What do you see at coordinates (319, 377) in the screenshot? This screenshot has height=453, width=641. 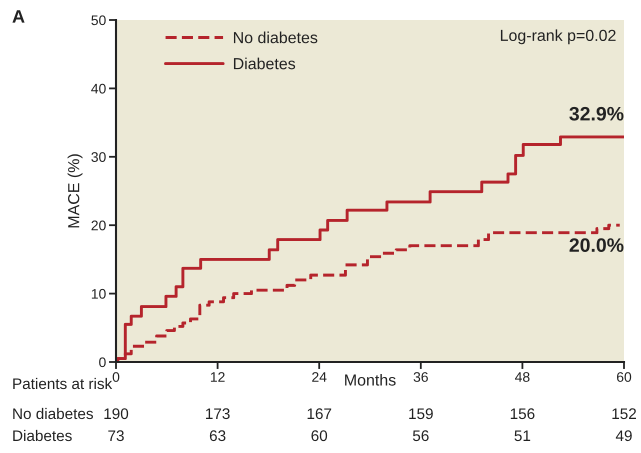 I see `x-tick-label: 24` at bounding box center [319, 377].